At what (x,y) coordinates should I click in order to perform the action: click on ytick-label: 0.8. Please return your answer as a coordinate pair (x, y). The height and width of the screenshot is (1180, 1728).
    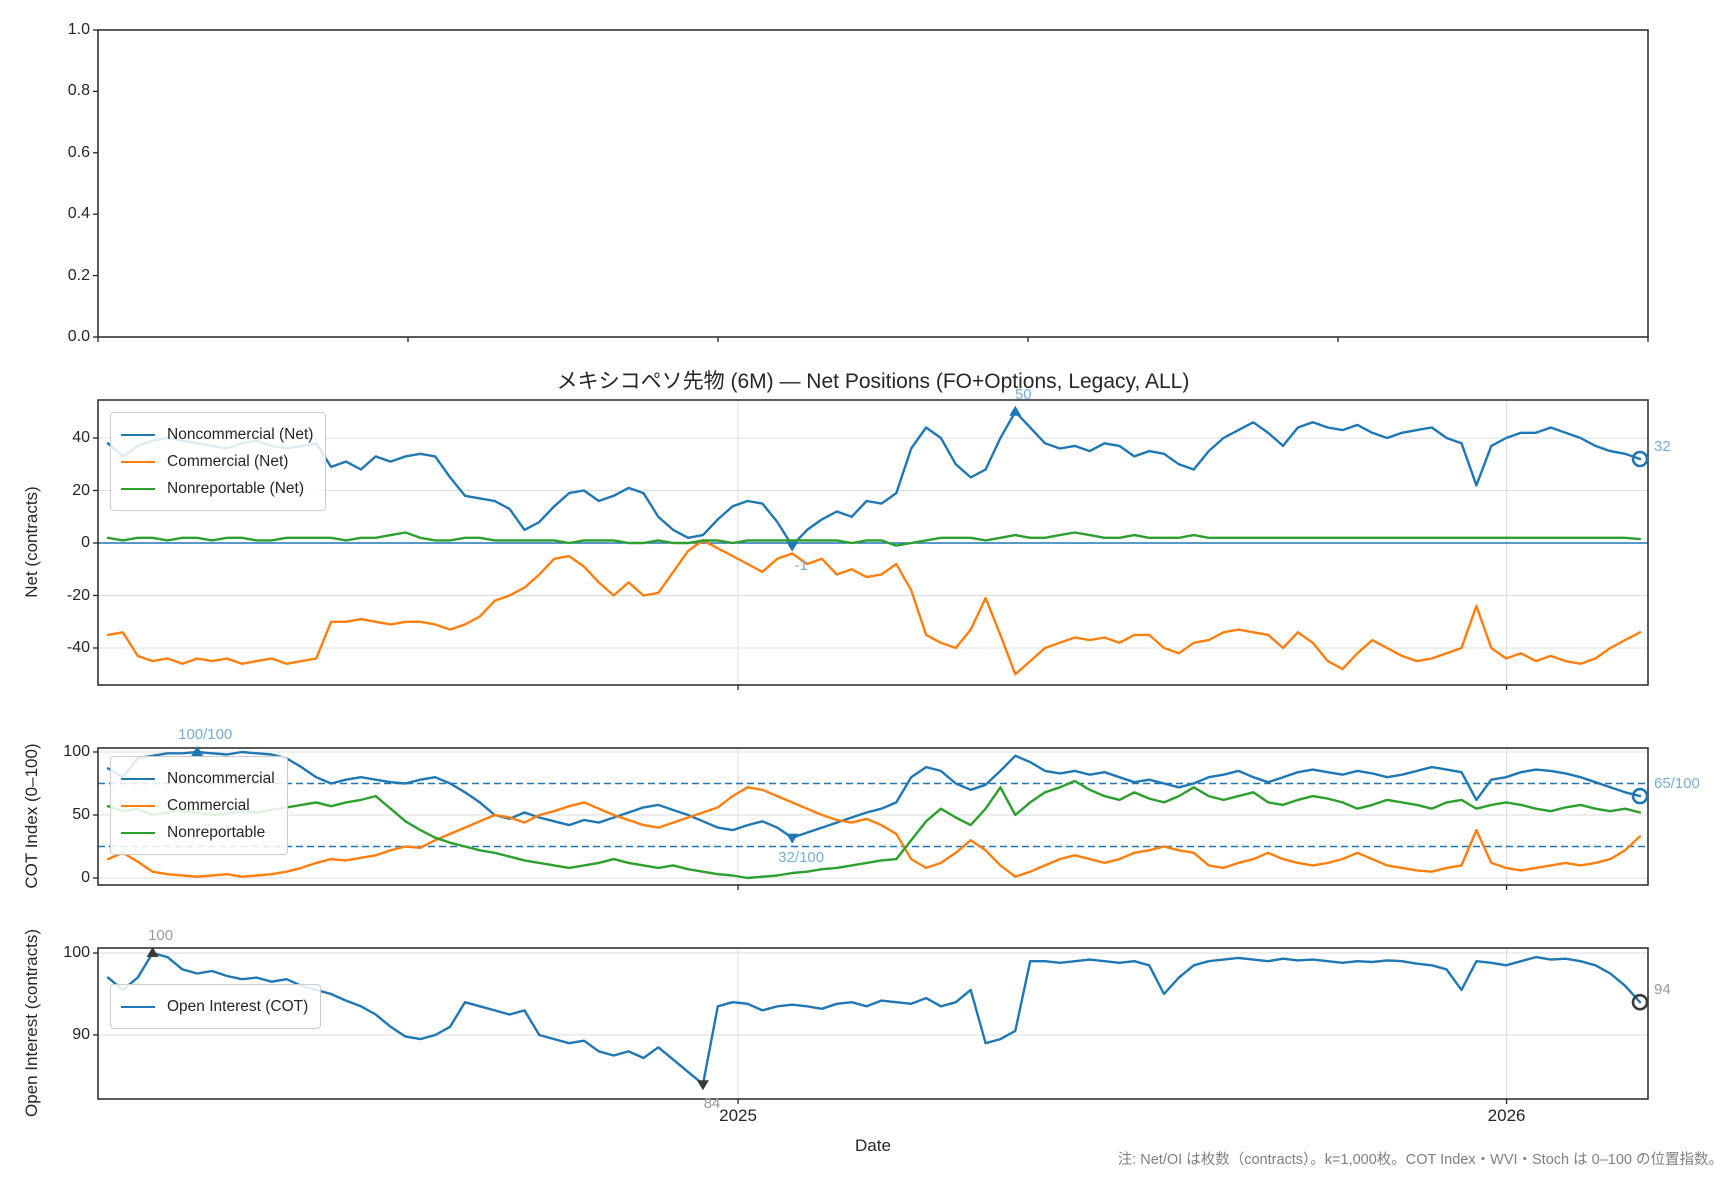
    Looking at the image, I should click on (78, 91).